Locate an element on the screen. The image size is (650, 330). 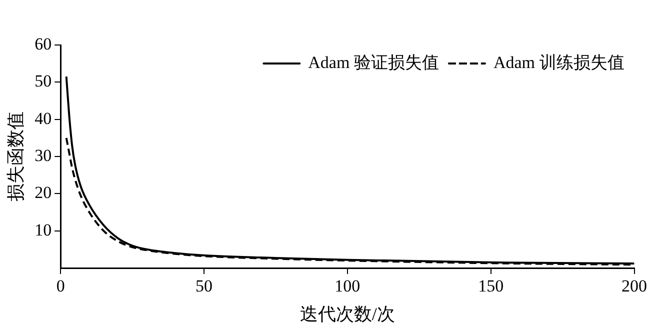
y-tick-label: 50 is located at coordinates (43, 81).